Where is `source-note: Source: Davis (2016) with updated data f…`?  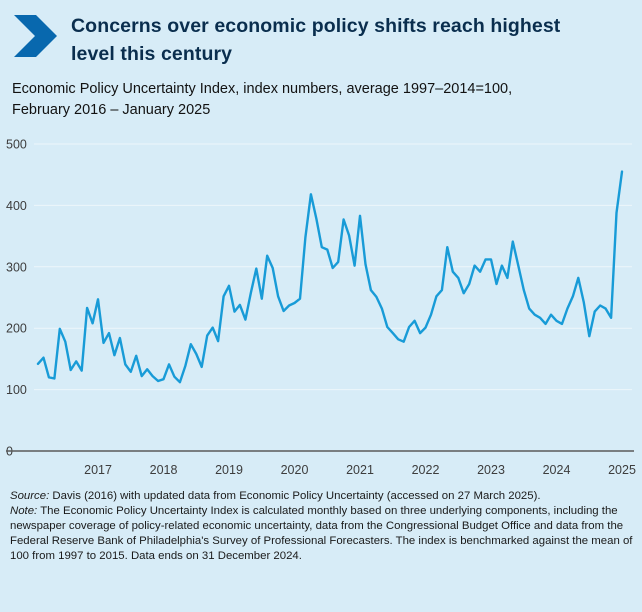
source-note: Source: Davis (2016) with updated data f… is located at coordinates (322, 496).